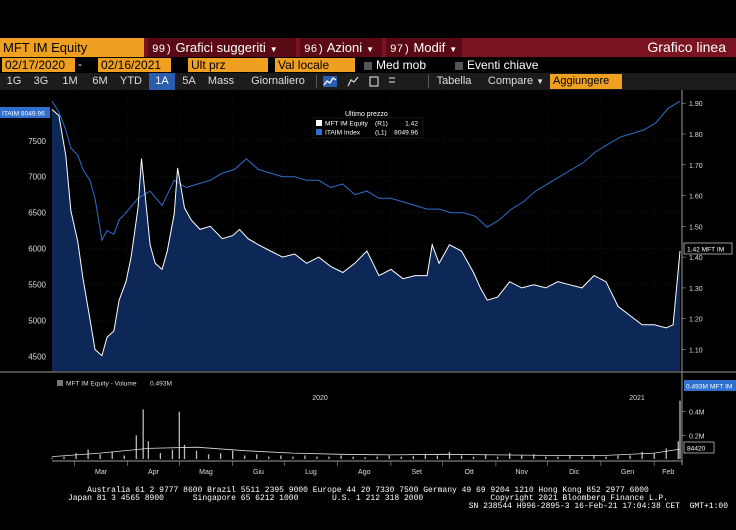 This screenshot has width=736, height=530. I want to click on range-ytd: YTD, so click(131, 81).